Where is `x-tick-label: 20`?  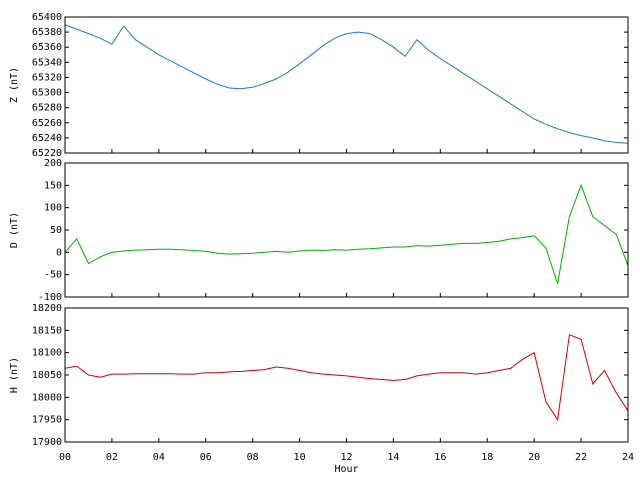
x-tick-label: 20 is located at coordinates (534, 457).